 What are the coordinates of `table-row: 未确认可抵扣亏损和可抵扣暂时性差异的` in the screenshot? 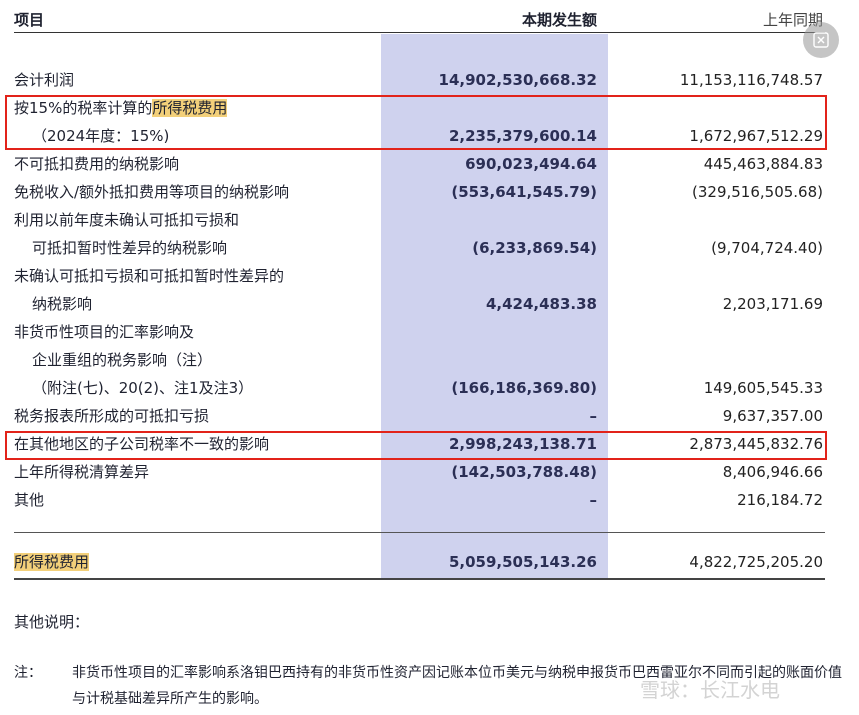 It's located at (429, 276).